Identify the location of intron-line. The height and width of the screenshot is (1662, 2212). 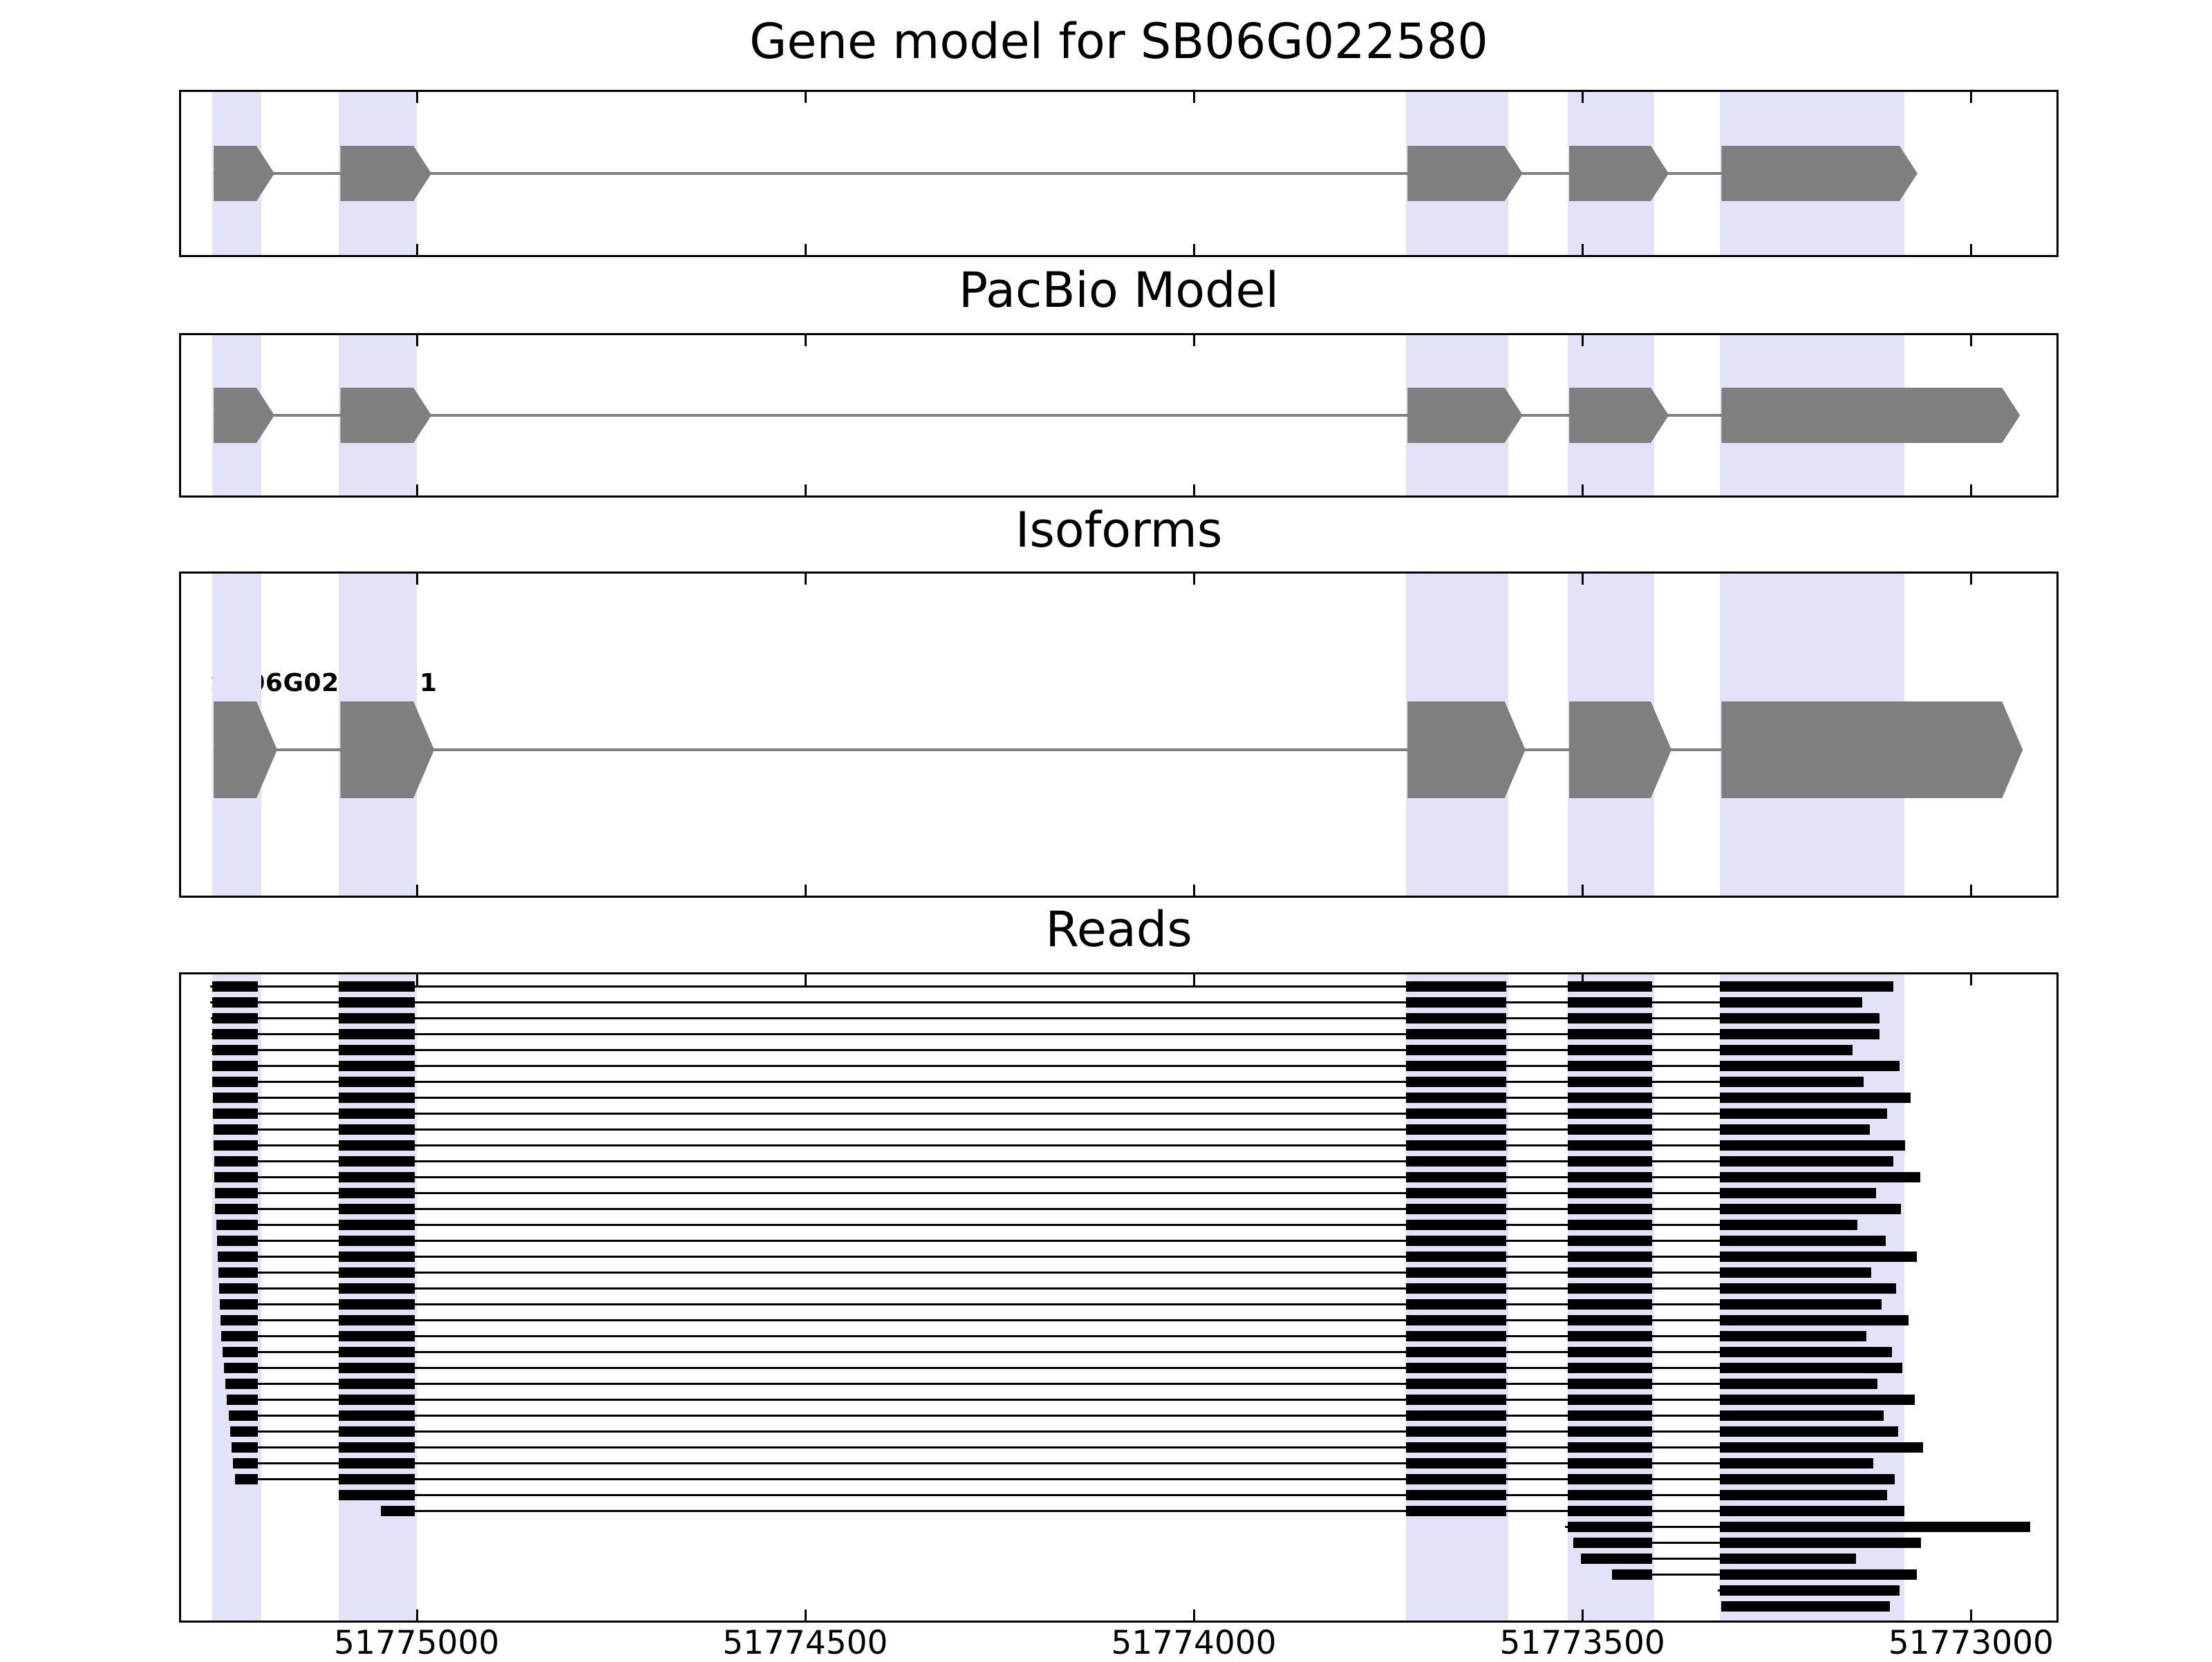
(1108, 415).